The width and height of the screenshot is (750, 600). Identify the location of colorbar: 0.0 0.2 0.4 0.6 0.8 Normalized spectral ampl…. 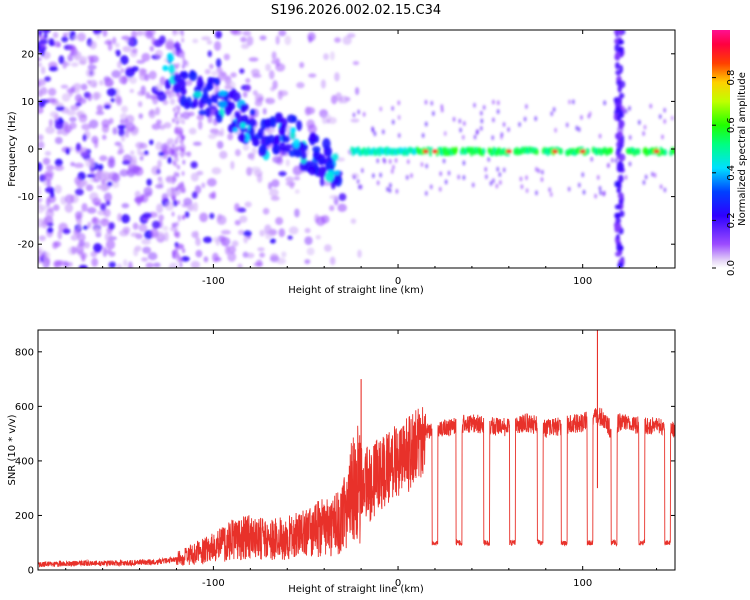
(730, 153).